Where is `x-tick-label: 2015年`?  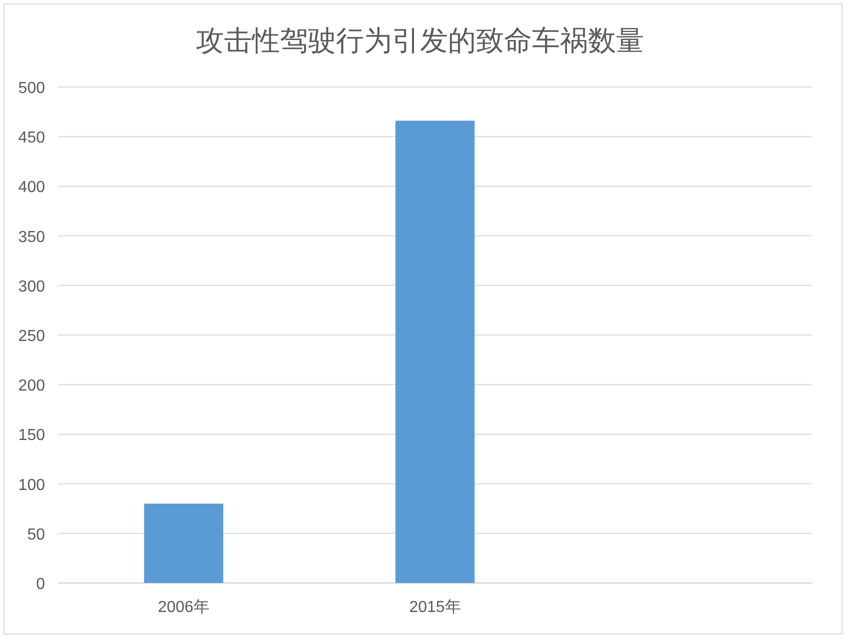 x-tick-label: 2015年 is located at coordinates (435, 607).